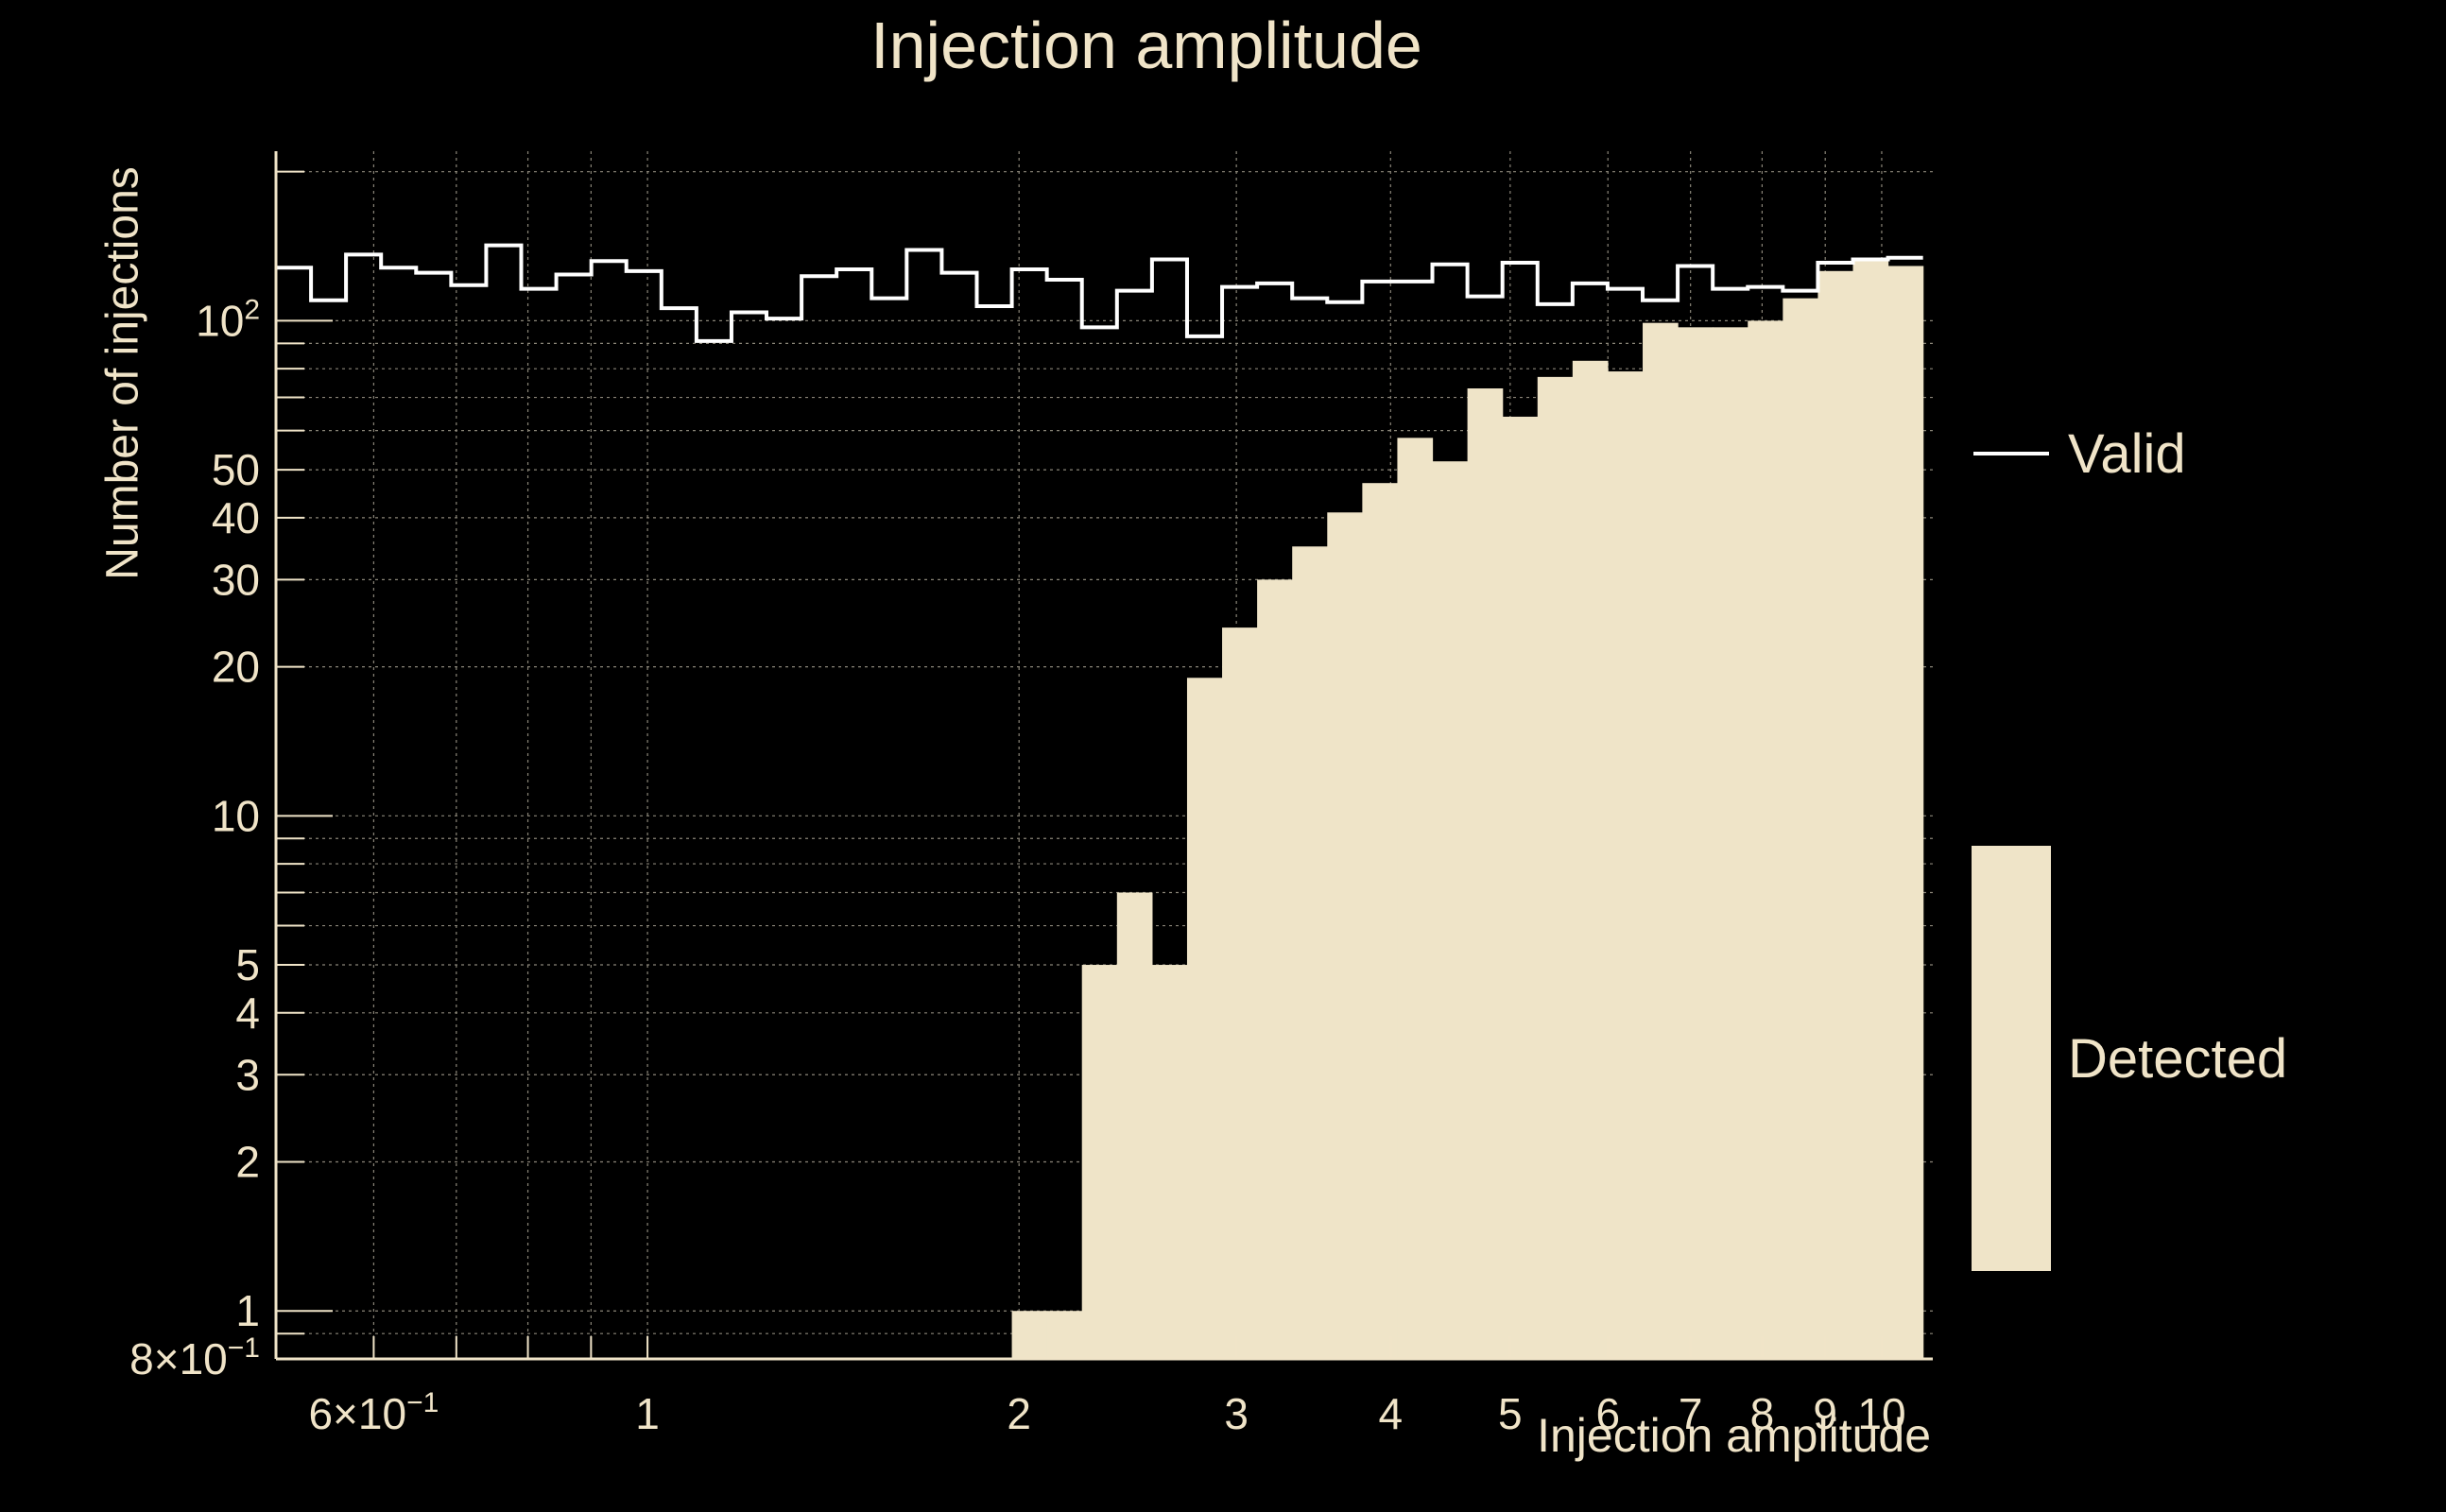  I want to click on x-tick-label: 6×10⁻¹, so click(373, 1412).